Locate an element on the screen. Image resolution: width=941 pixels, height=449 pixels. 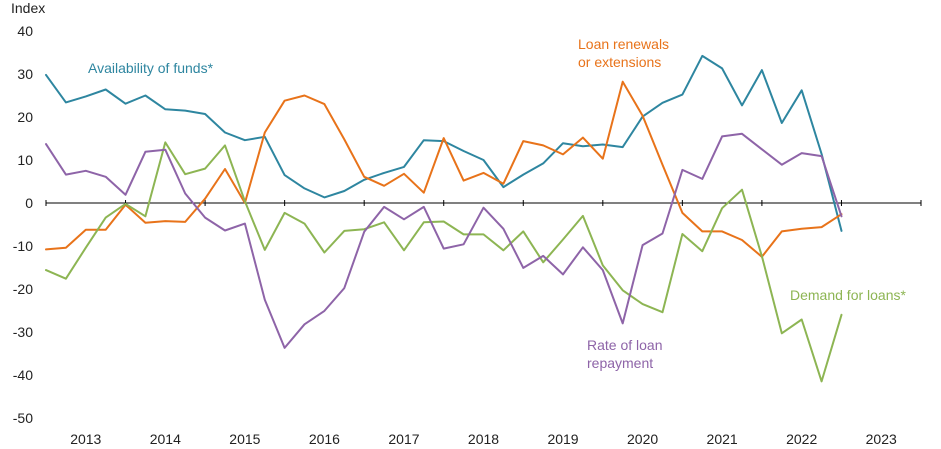
x-tick-label: 2021 is located at coordinates (722, 439).